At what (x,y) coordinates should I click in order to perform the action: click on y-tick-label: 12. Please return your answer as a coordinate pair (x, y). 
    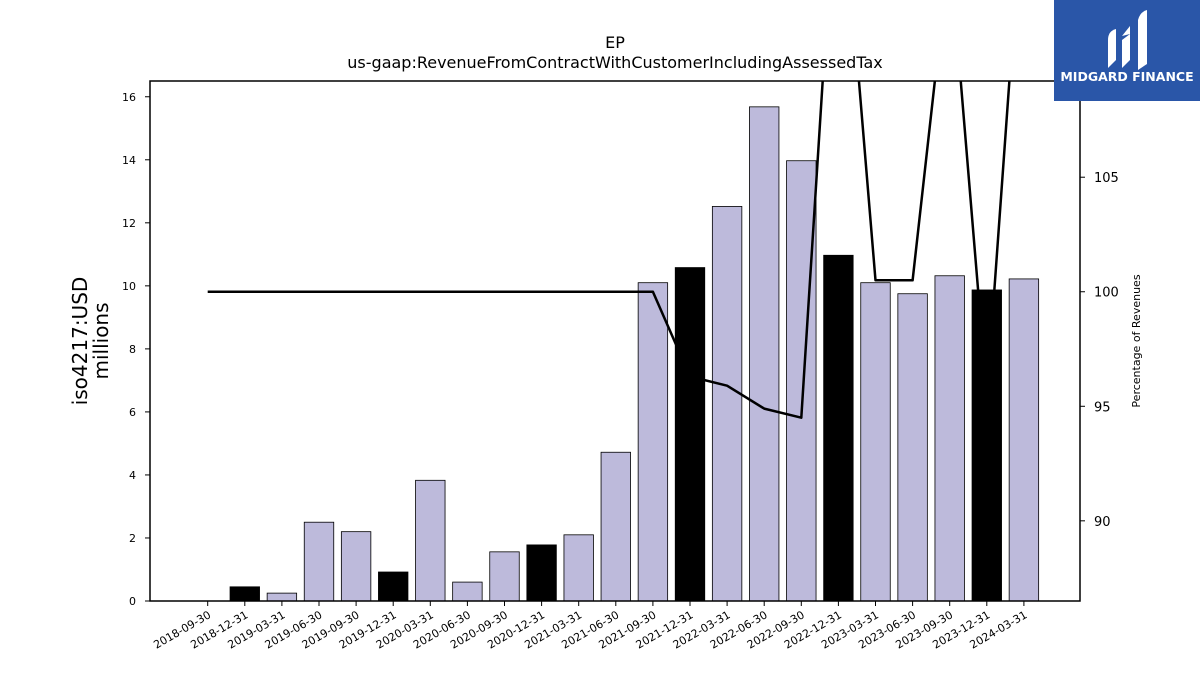
    Looking at the image, I should click on (129, 223).